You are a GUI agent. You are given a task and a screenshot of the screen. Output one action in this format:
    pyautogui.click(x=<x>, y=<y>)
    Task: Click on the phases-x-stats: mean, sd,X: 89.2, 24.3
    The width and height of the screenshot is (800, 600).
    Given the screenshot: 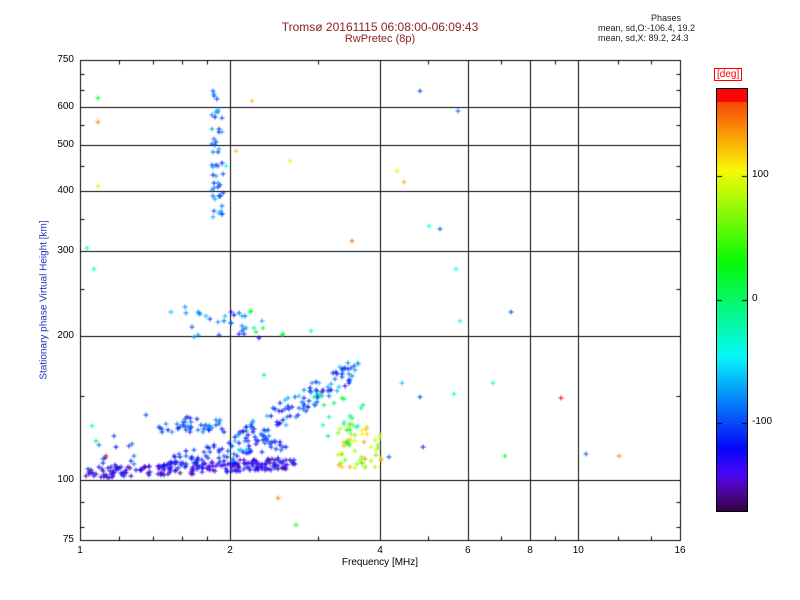 What is the action you would take?
    pyautogui.click(x=643, y=38)
    